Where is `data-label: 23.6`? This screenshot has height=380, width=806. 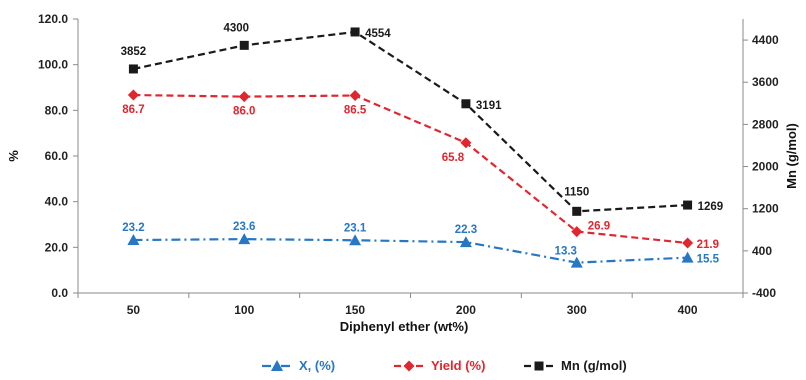 data-label: 23.6 is located at coordinates (244, 227).